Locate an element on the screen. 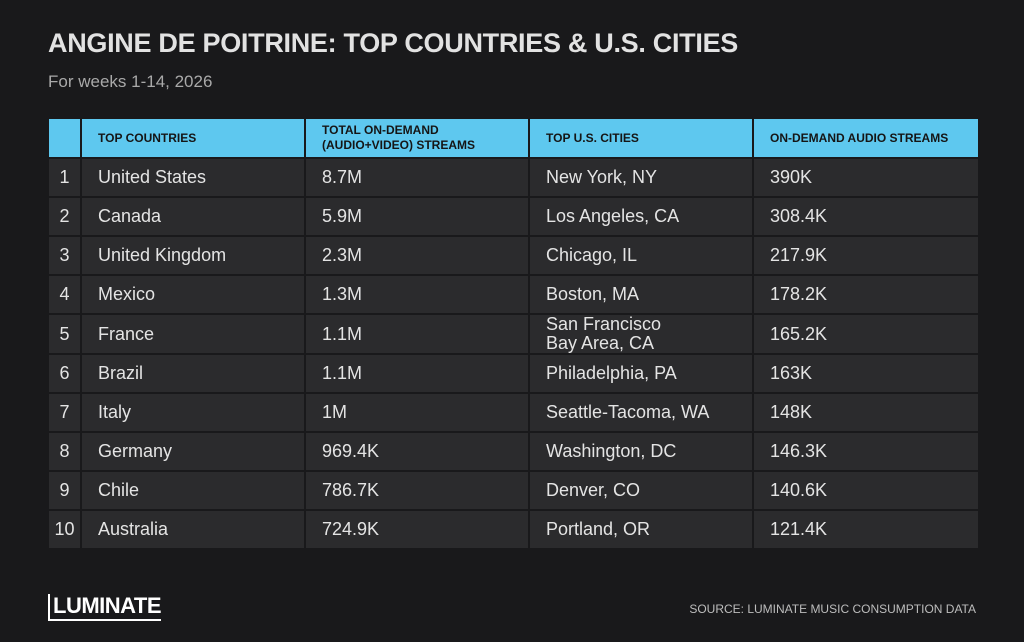 The width and height of the screenshot is (1024, 642). column-header: TOTAL ON-DEMAND (AUDIO+VIDEO) STREAMS is located at coordinates (417, 138).